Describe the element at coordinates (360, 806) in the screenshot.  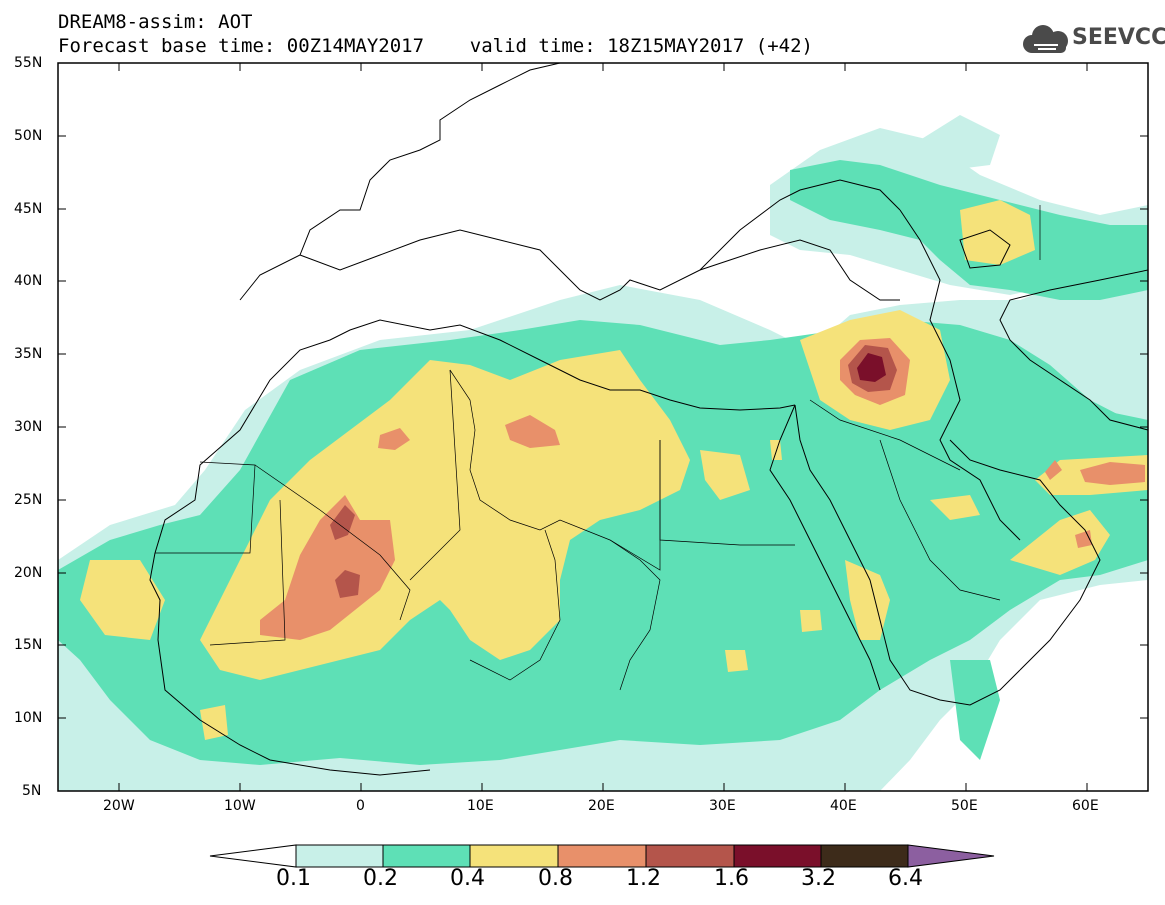
I see `lon-label: 0` at that location.